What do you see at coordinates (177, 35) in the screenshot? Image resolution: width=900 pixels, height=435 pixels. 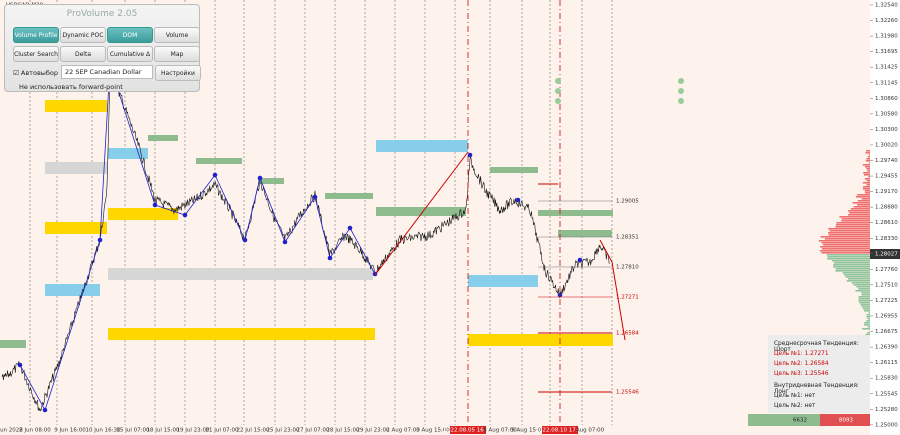 I see `panel-button: Volume` at bounding box center [177, 35].